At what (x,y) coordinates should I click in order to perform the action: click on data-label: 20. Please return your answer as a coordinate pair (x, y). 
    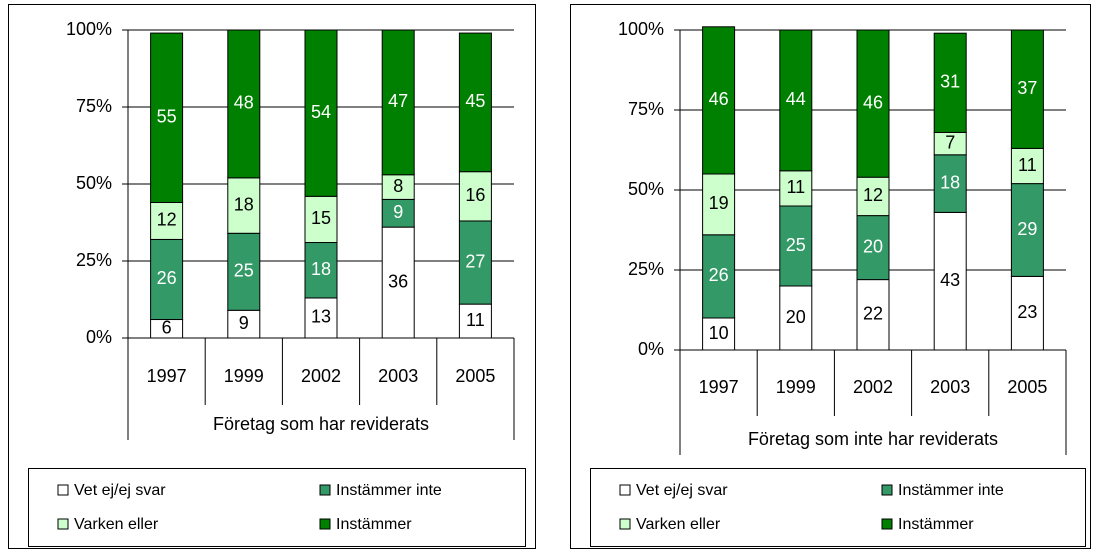
    Looking at the image, I should click on (873, 246).